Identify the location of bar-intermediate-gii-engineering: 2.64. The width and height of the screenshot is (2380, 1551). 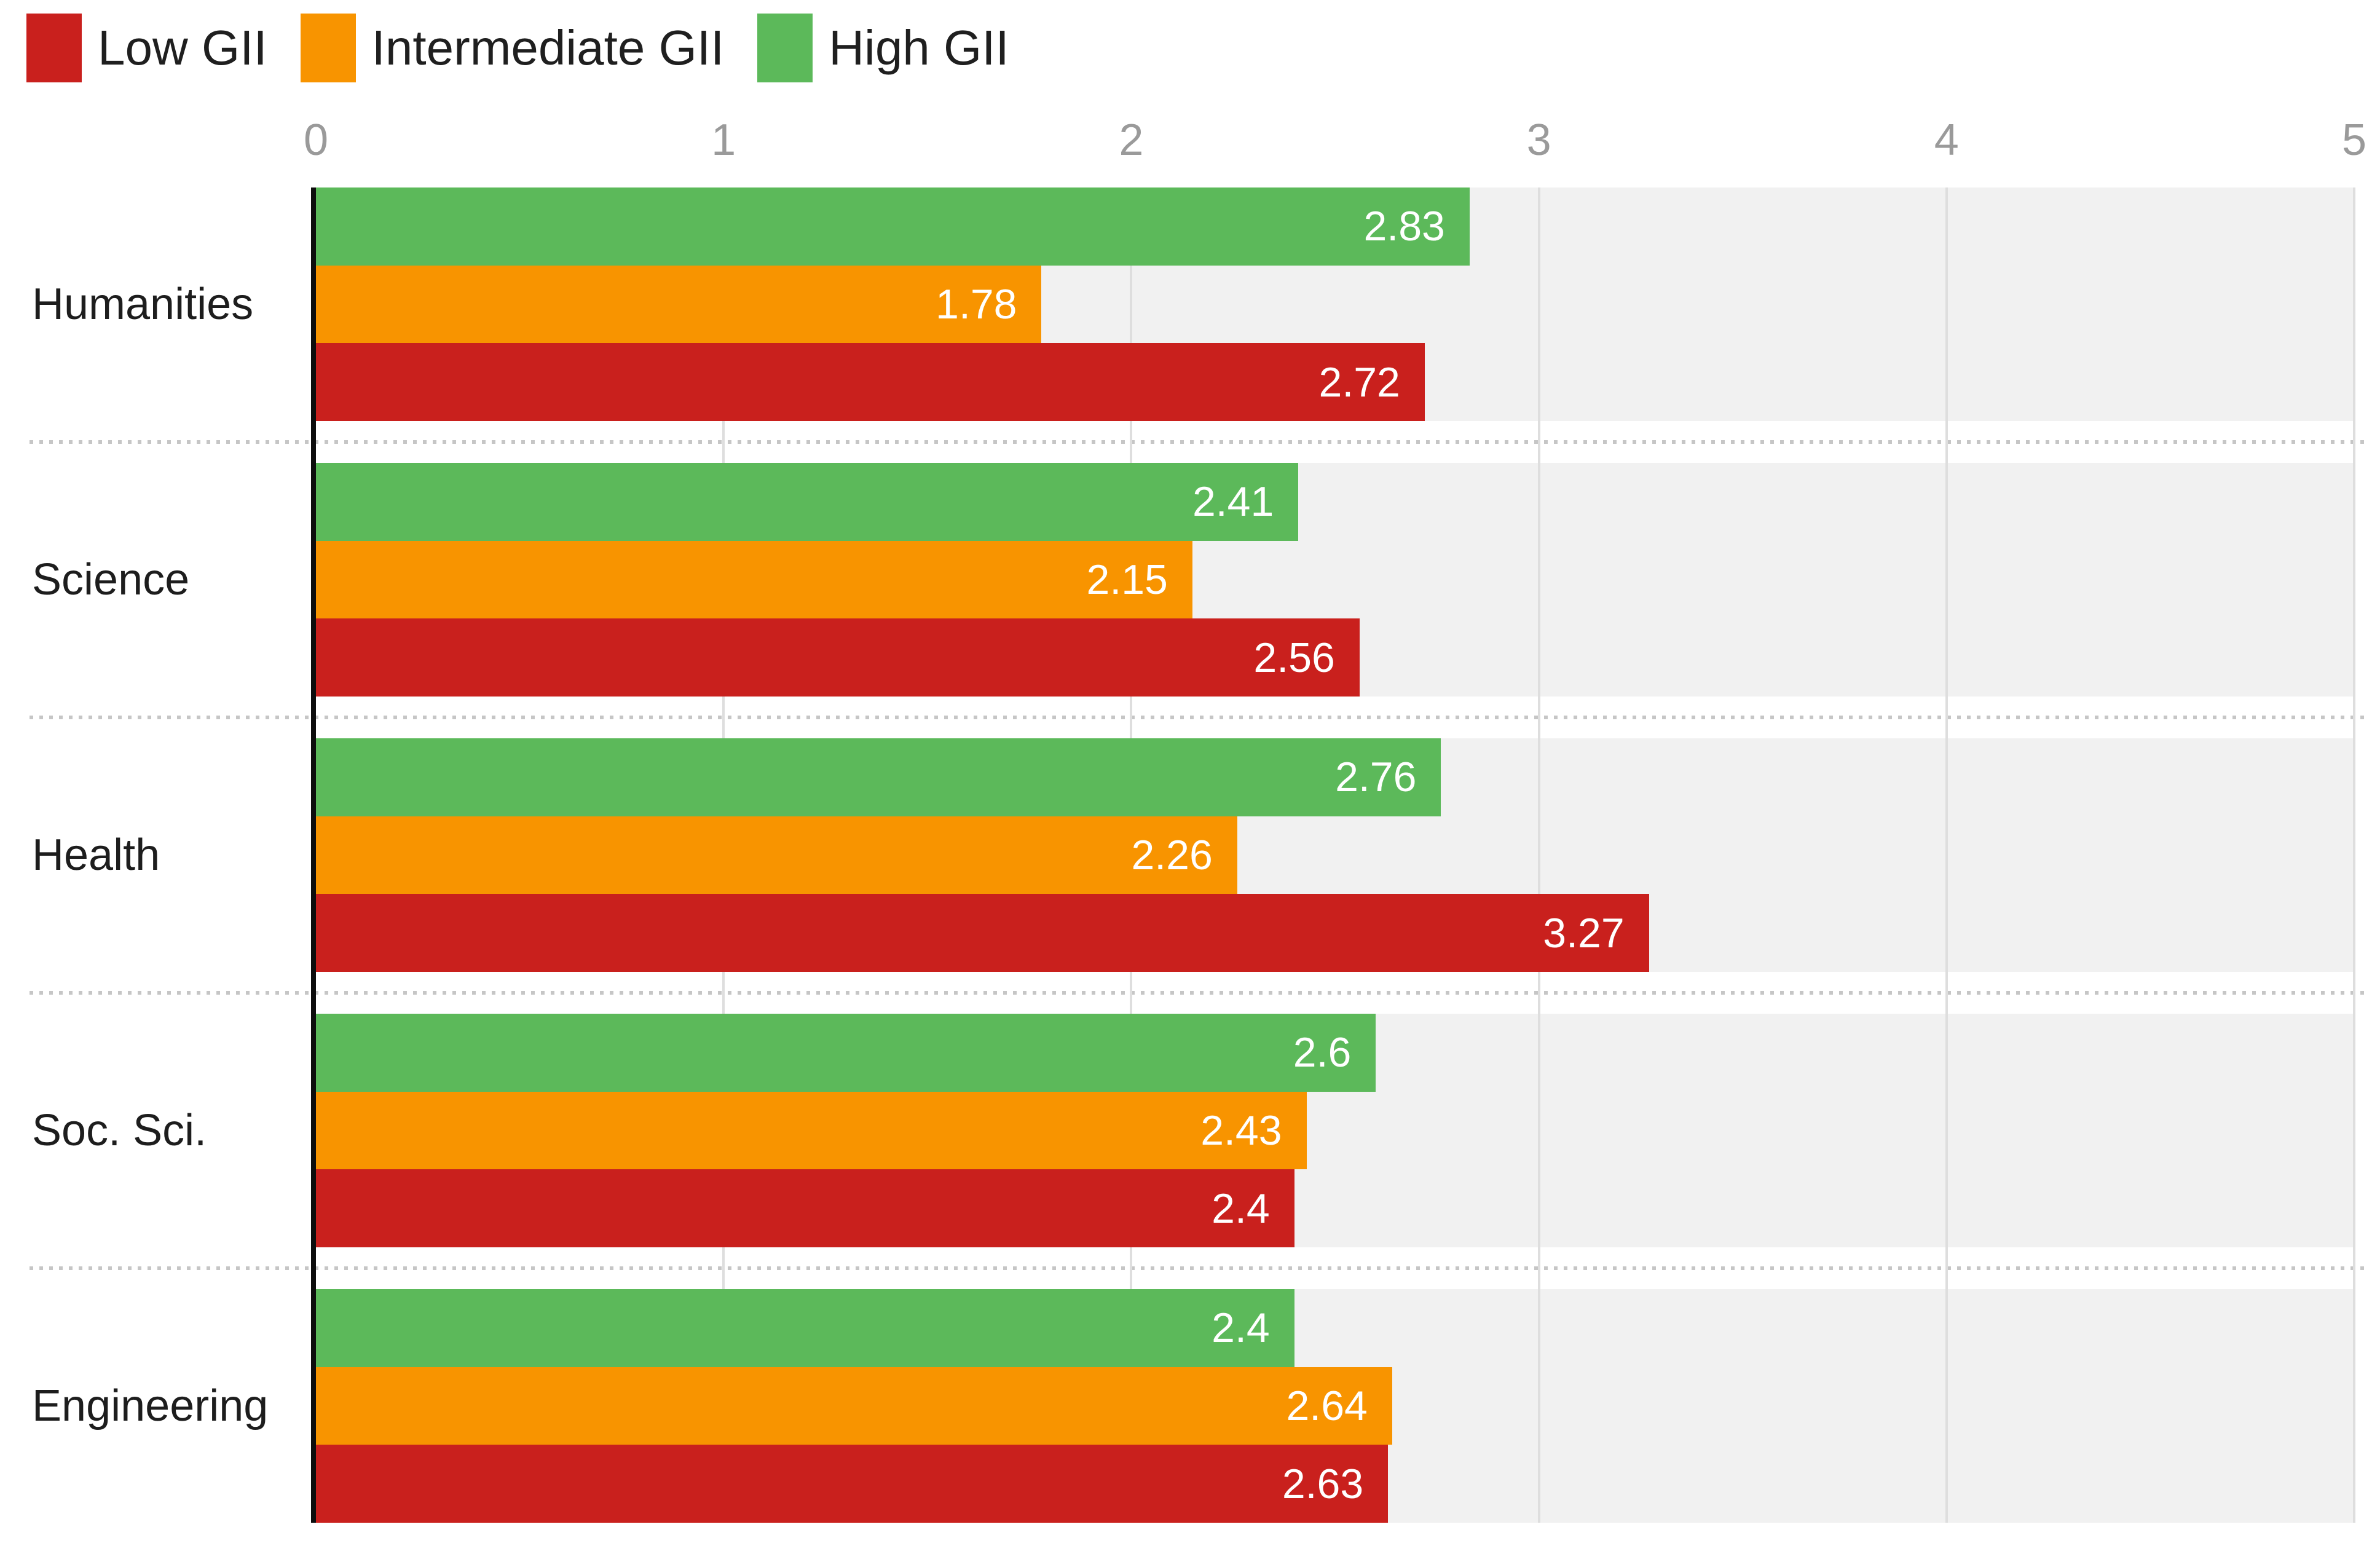
(854, 1406).